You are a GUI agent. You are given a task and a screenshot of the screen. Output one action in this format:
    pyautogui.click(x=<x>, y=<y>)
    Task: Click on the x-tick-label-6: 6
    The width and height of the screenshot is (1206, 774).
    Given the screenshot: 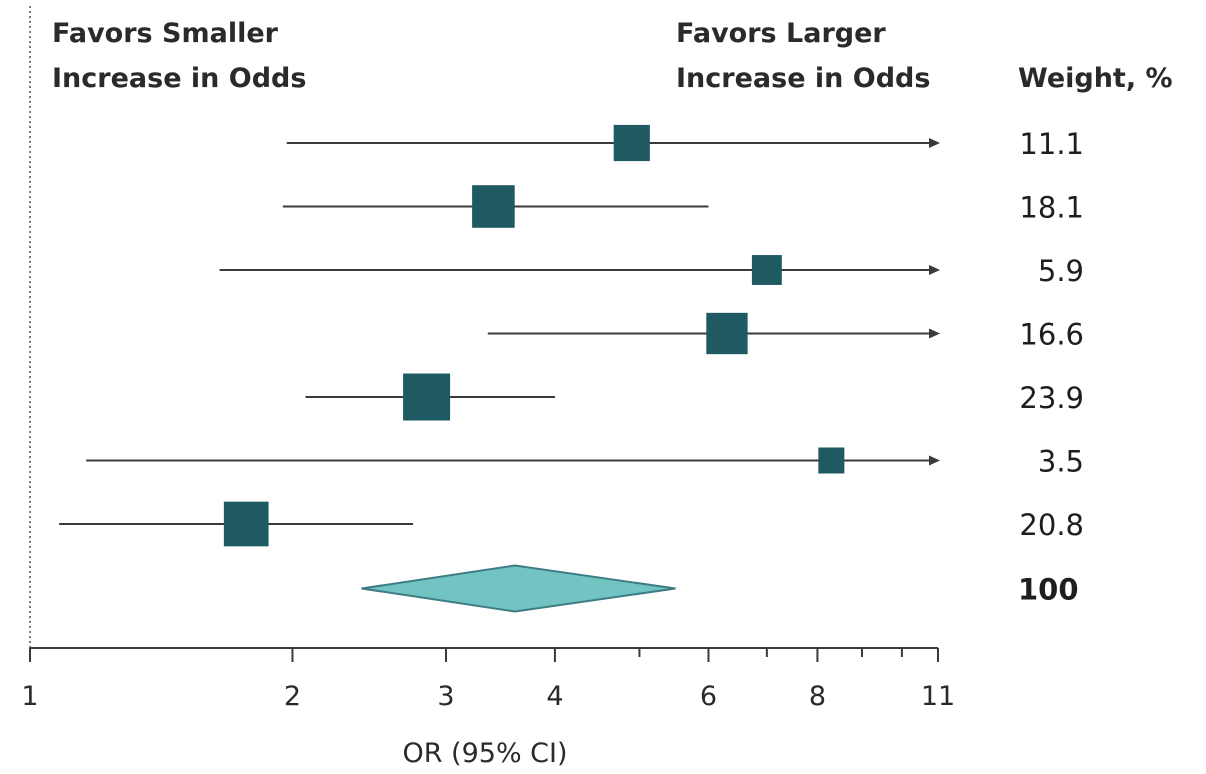 What is the action you would take?
    pyautogui.click(x=708, y=696)
    